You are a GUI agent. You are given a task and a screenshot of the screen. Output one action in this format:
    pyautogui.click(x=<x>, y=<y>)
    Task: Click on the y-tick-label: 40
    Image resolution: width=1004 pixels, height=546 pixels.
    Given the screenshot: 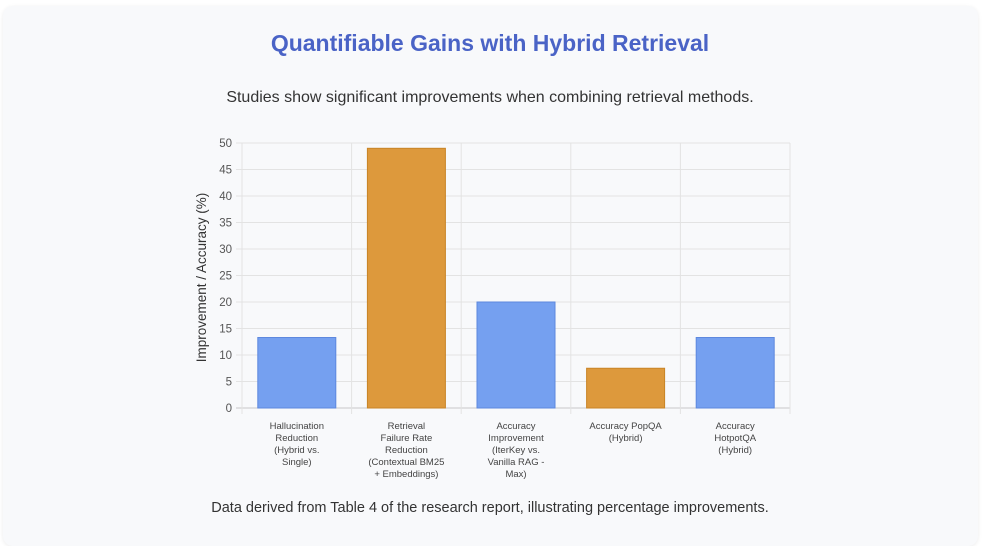 What is the action you would take?
    pyautogui.click(x=225, y=197)
    